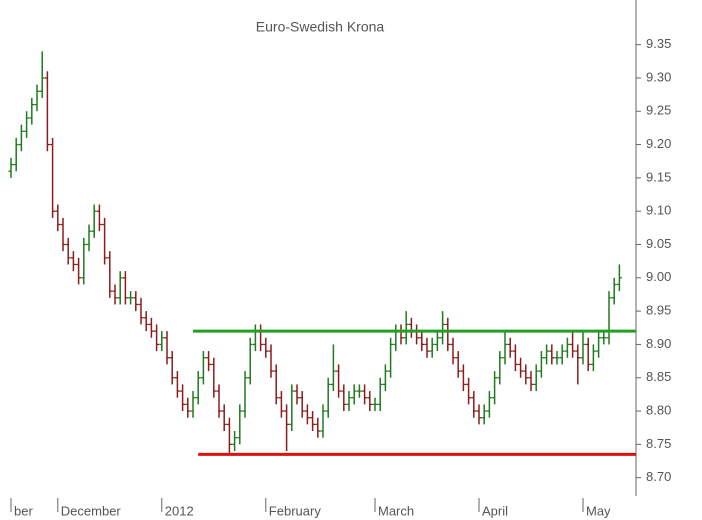  What do you see at coordinates (658, 409) in the screenshot?
I see `y-tick-label: 8.80` at bounding box center [658, 409].